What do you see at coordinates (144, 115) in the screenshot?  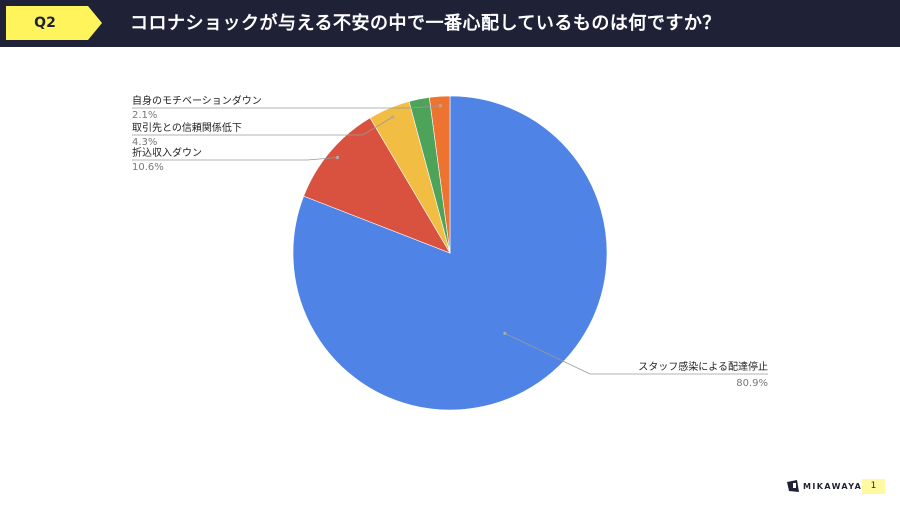 I see `slice-value-4: 2.1%` at bounding box center [144, 115].